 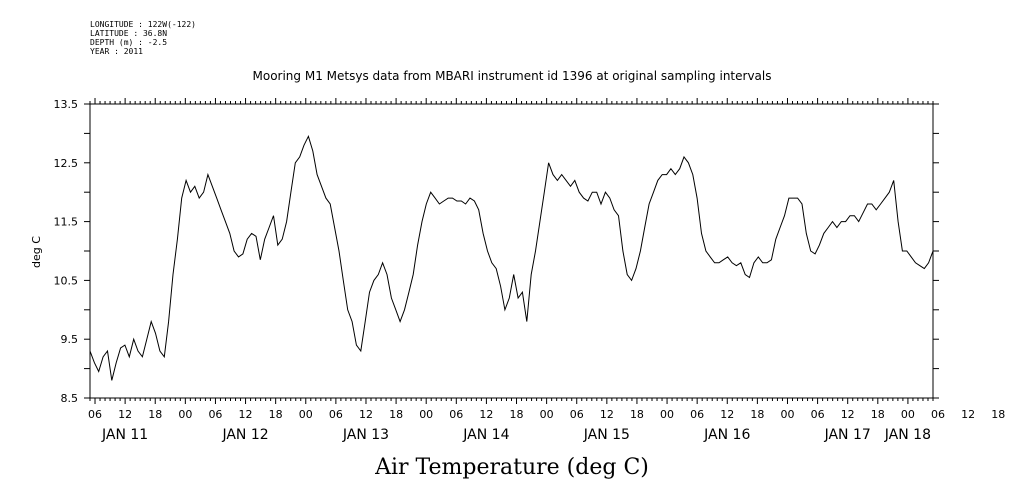 What do you see at coordinates (129, 42) in the screenshot?
I see `depth-text: DEPTH (m) : -2.5` at bounding box center [129, 42].